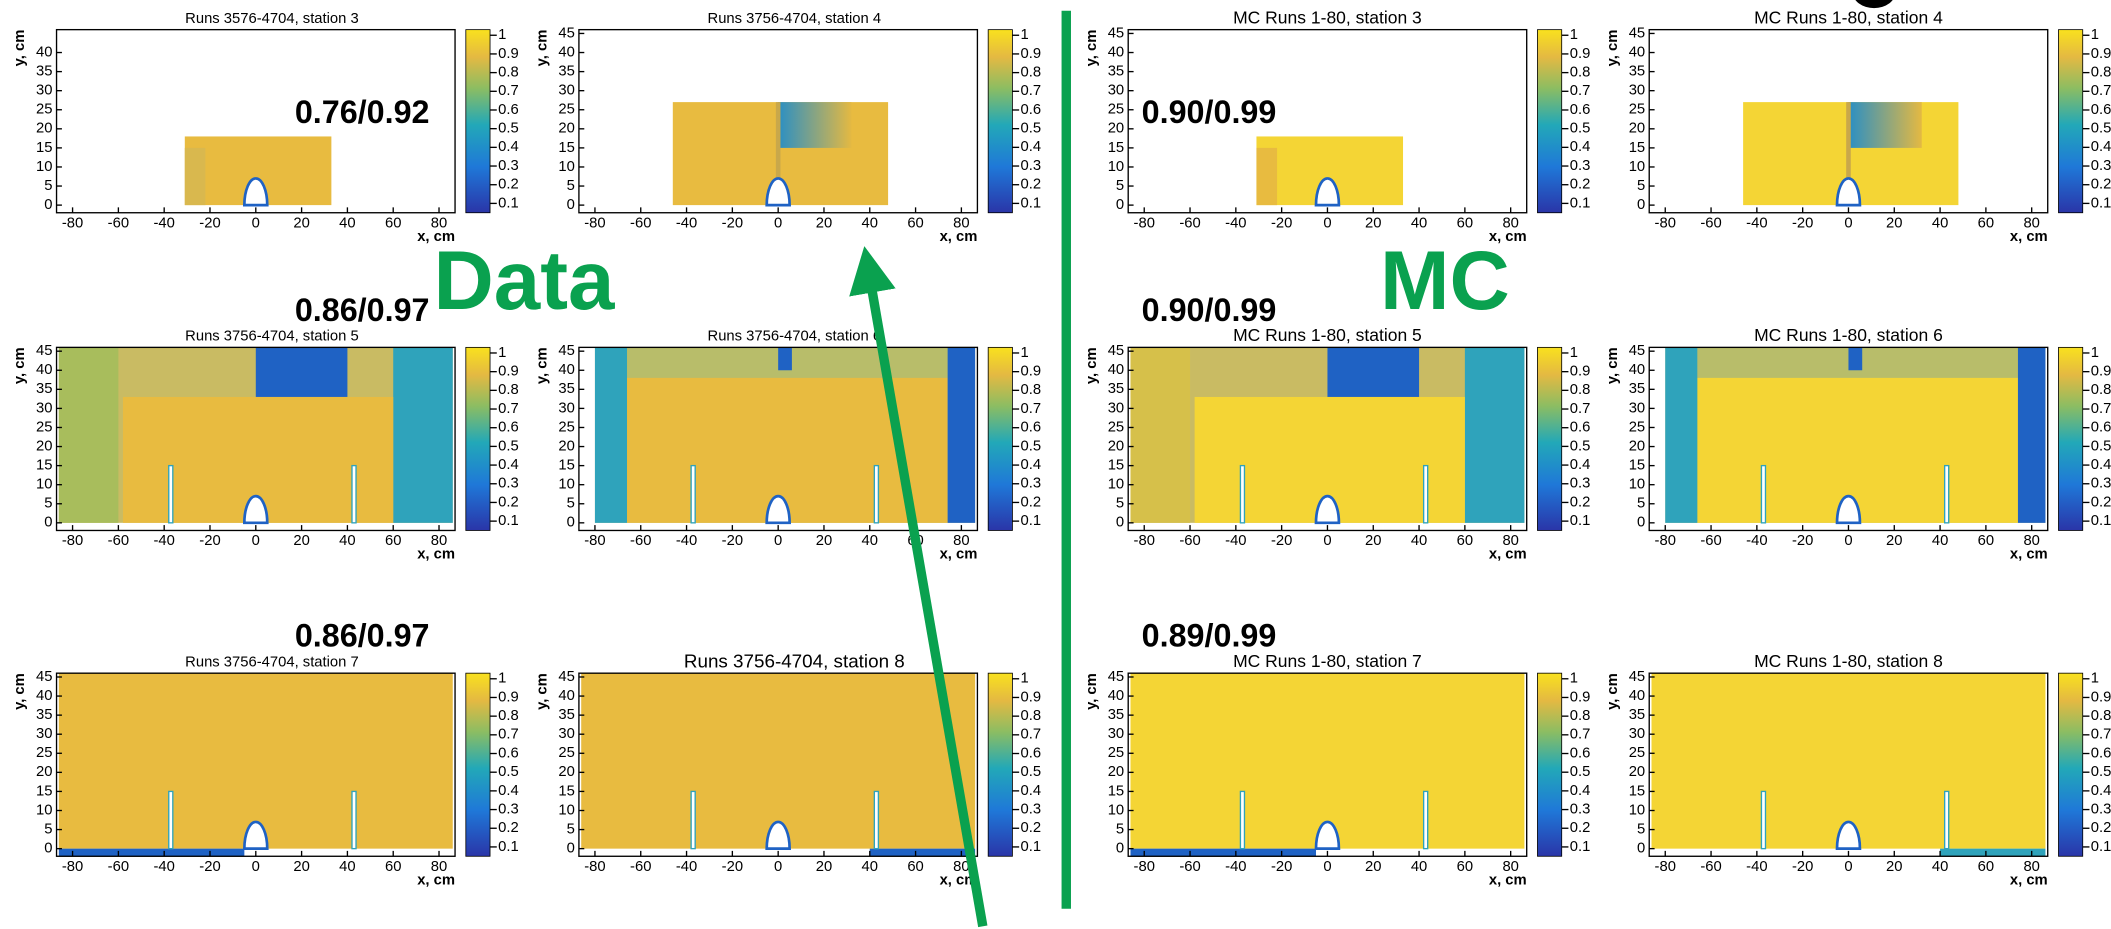 The image size is (2111, 929). Describe the element at coordinates (571, 523) in the screenshot. I see `y-tick-label: 0` at that location.